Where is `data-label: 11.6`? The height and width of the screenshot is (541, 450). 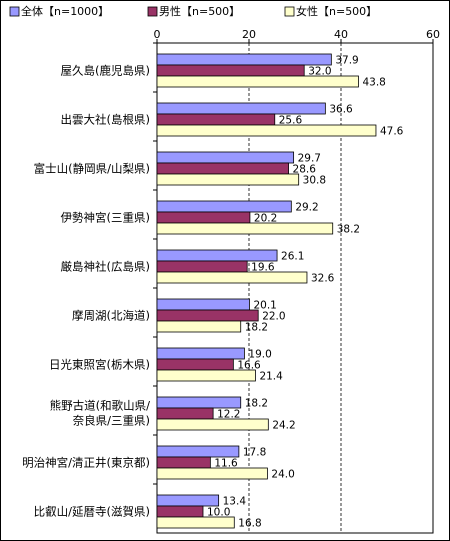
data-label: 11.6 is located at coordinates (226, 464).